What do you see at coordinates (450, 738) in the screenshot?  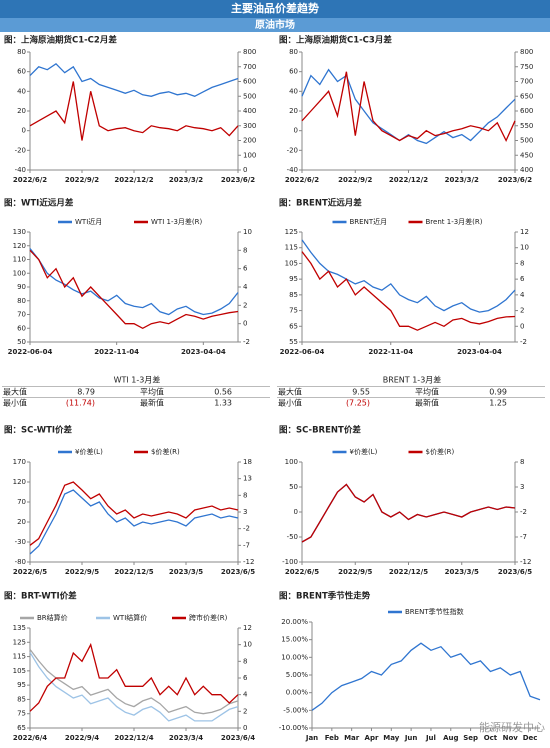 I see `x-tick-label: Aug` at bounding box center [450, 738].